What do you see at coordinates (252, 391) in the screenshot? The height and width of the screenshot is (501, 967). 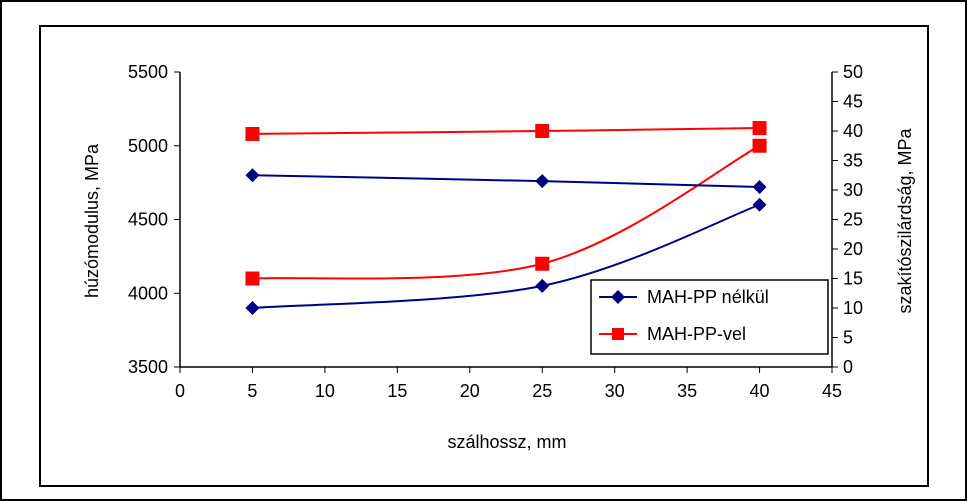 I see `x-tick-label: 5` at bounding box center [252, 391].